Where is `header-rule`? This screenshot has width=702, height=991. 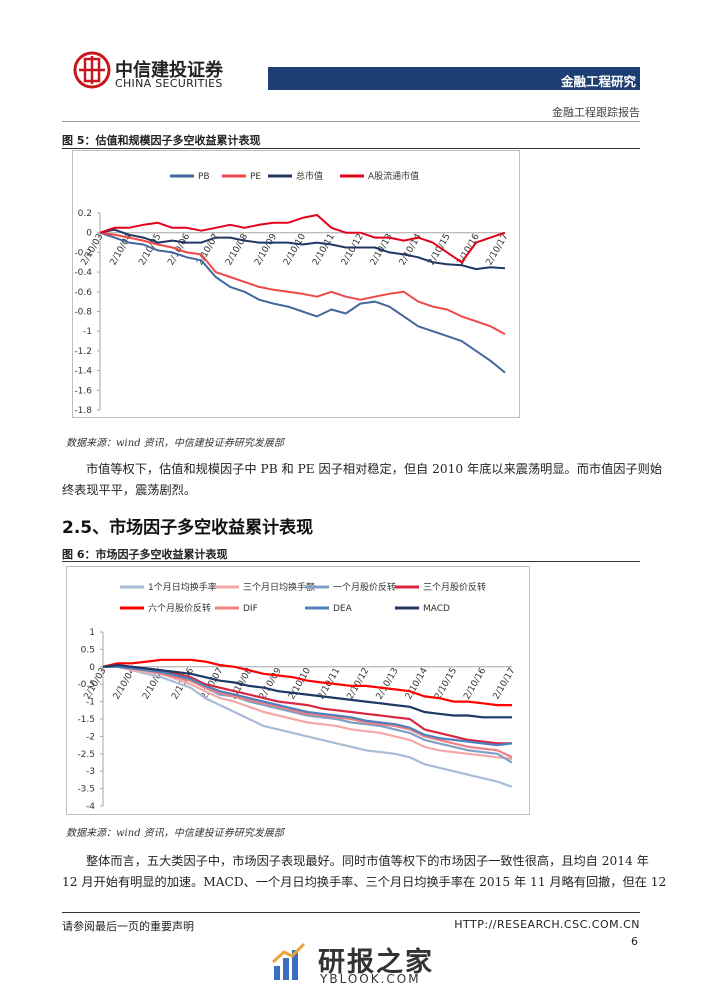
header-rule is located at coordinates (351, 121).